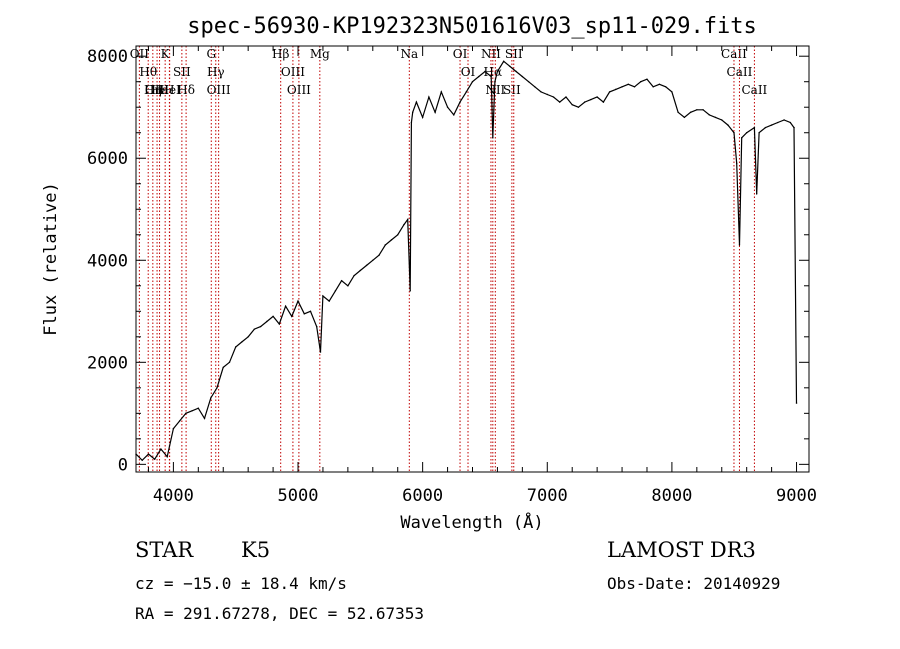  Describe the element at coordinates (241, 583) in the screenshot. I see `redshift-cz: cz = −15.0 ± 18.4 km/s` at that location.